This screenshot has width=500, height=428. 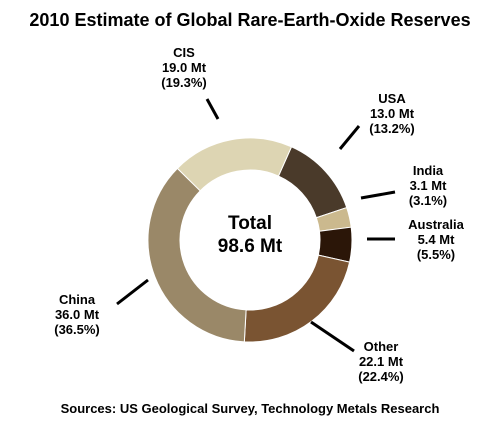 What do you see at coordinates (184, 67) in the screenshot?
I see `slice-label-cis-value: 19.0 Mt` at bounding box center [184, 67].